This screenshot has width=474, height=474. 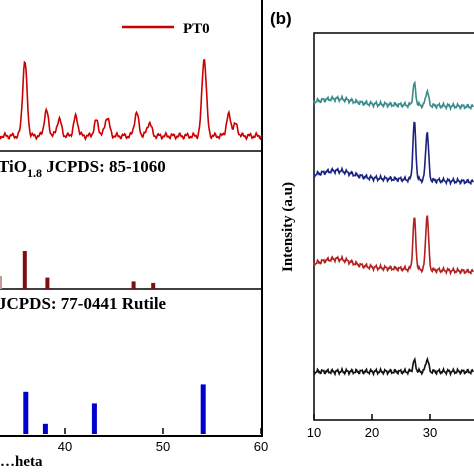 What do you see at coordinates (83, 303) in the screenshot?
I see `reference-label-rutile: JCPDS: 77-0441 Rutile` at bounding box center [83, 303].